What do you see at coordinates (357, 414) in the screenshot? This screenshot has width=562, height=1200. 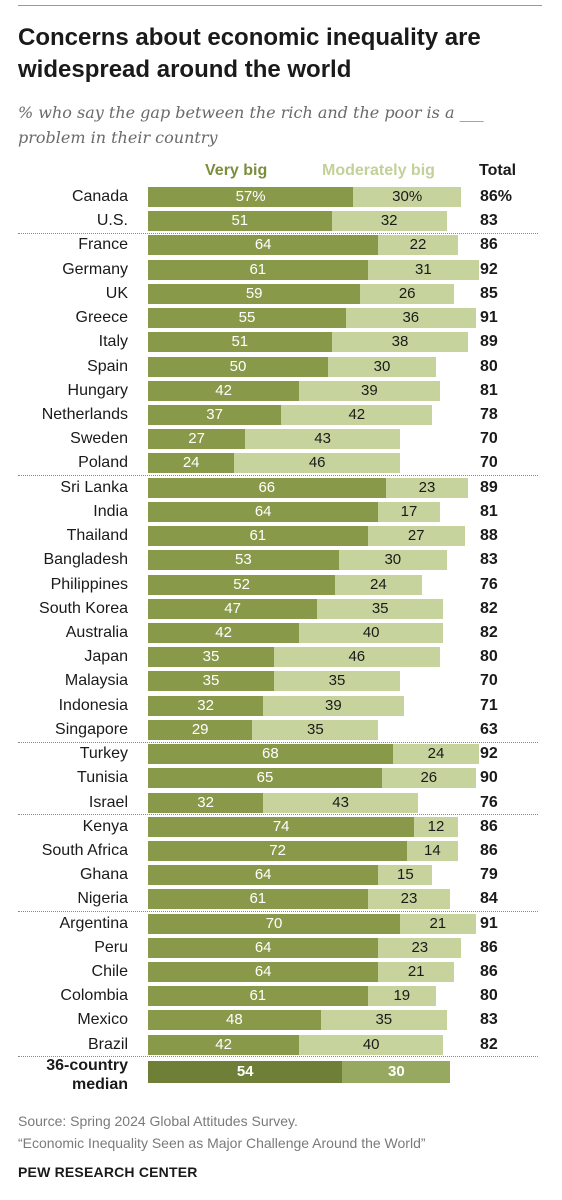 I see `bar-moderately-big: 42` at bounding box center [357, 414].